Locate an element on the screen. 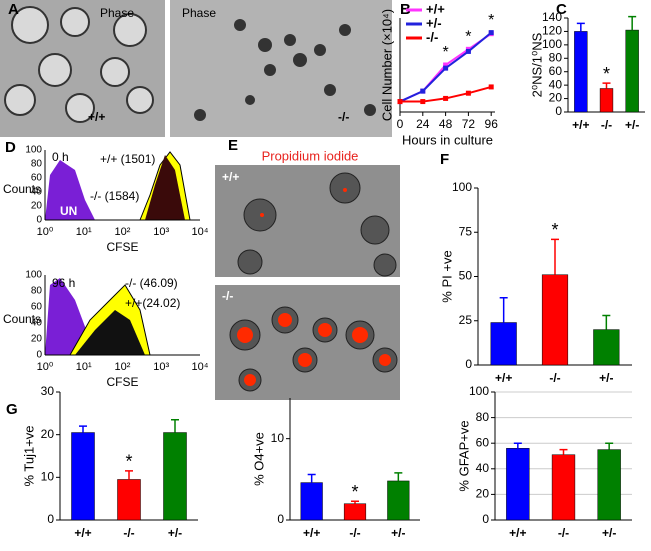  y-tick-label: 30 is located at coordinates (48, 391).